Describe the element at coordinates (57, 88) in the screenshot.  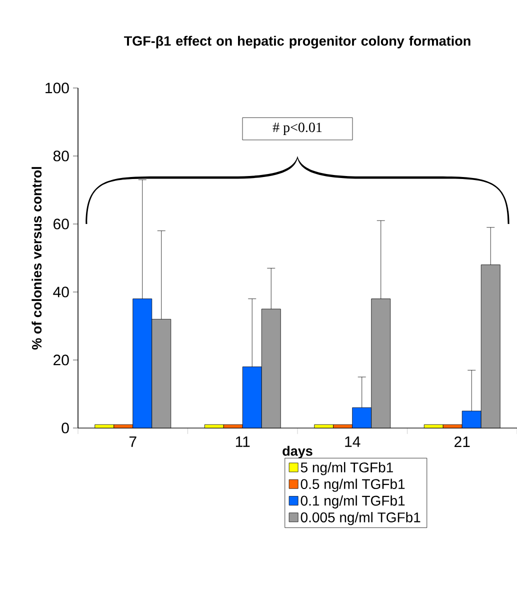
I see `y-tick-label: 100` at that location.